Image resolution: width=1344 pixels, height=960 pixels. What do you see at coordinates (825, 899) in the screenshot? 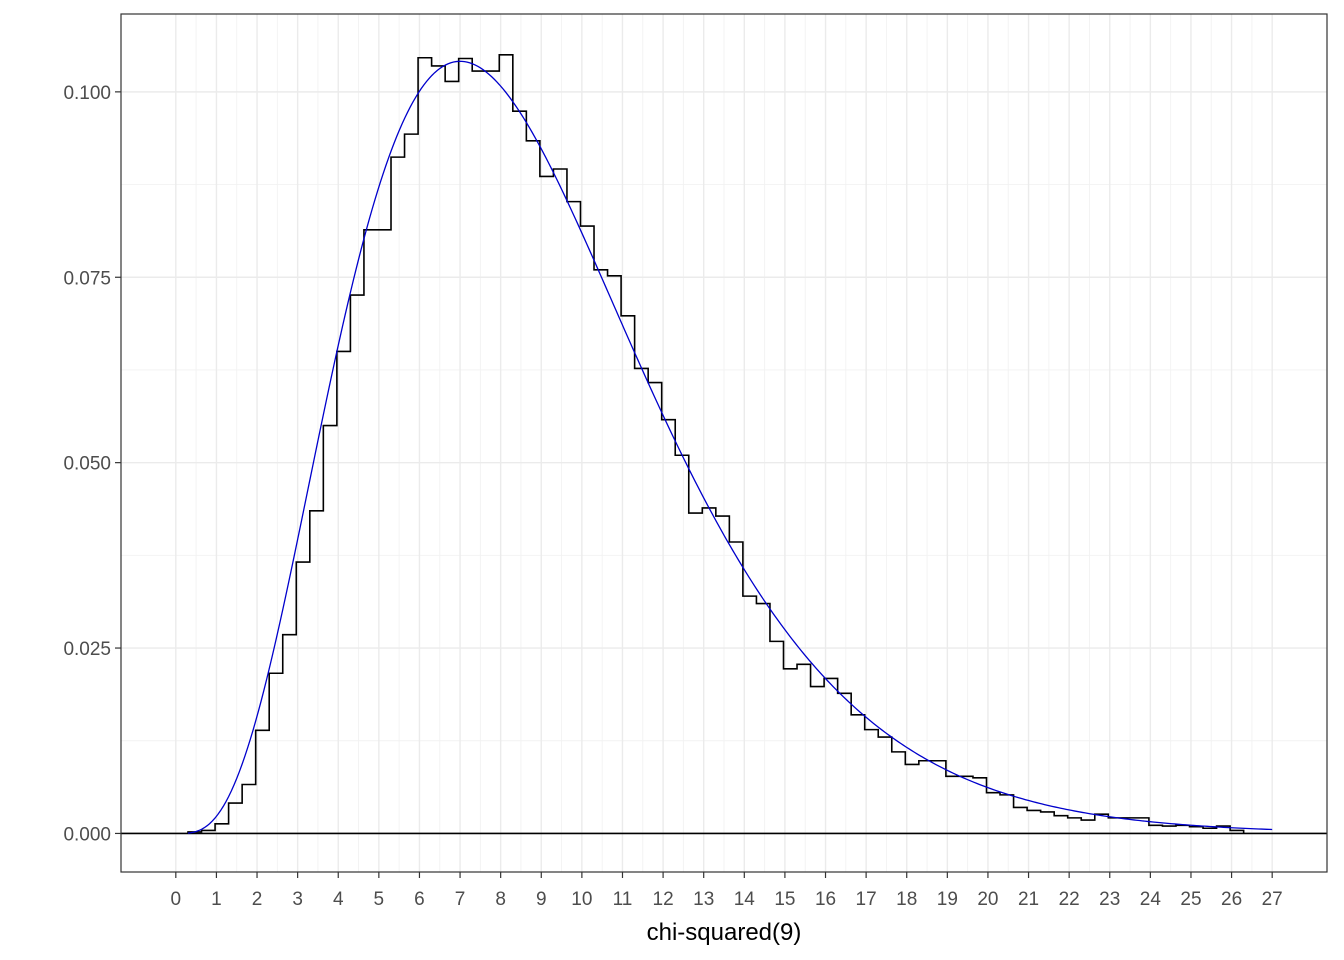
I see `x-tick-label: 16` at bounding box center [825, 899].